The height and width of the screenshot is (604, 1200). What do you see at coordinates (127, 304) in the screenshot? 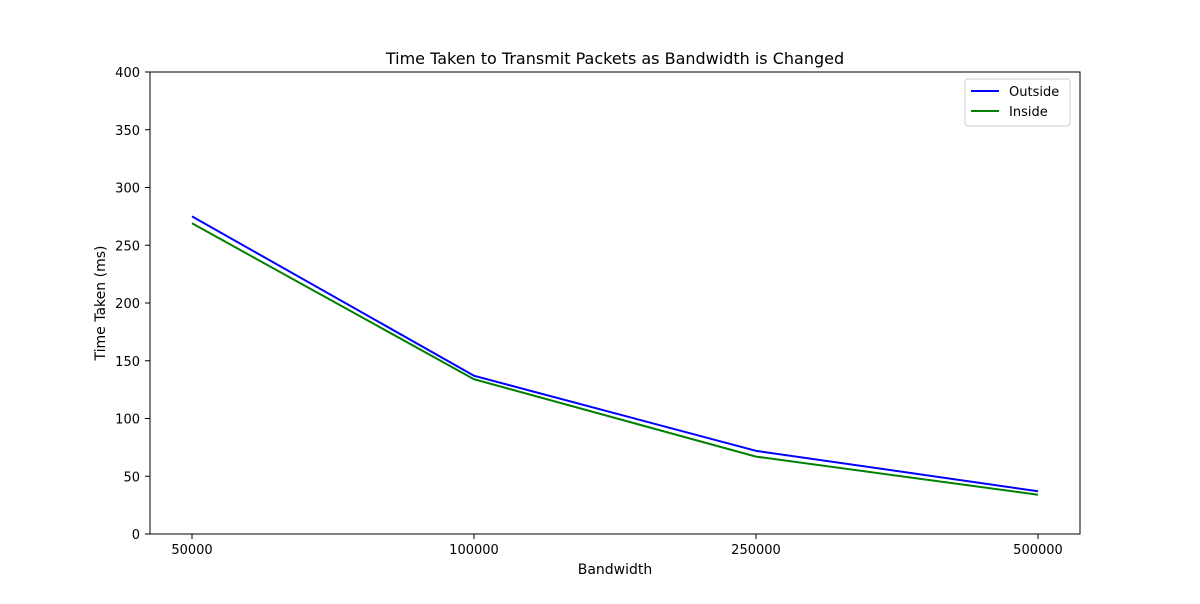
I see `y-tick-label: 200` at bounding box center [127, 304].